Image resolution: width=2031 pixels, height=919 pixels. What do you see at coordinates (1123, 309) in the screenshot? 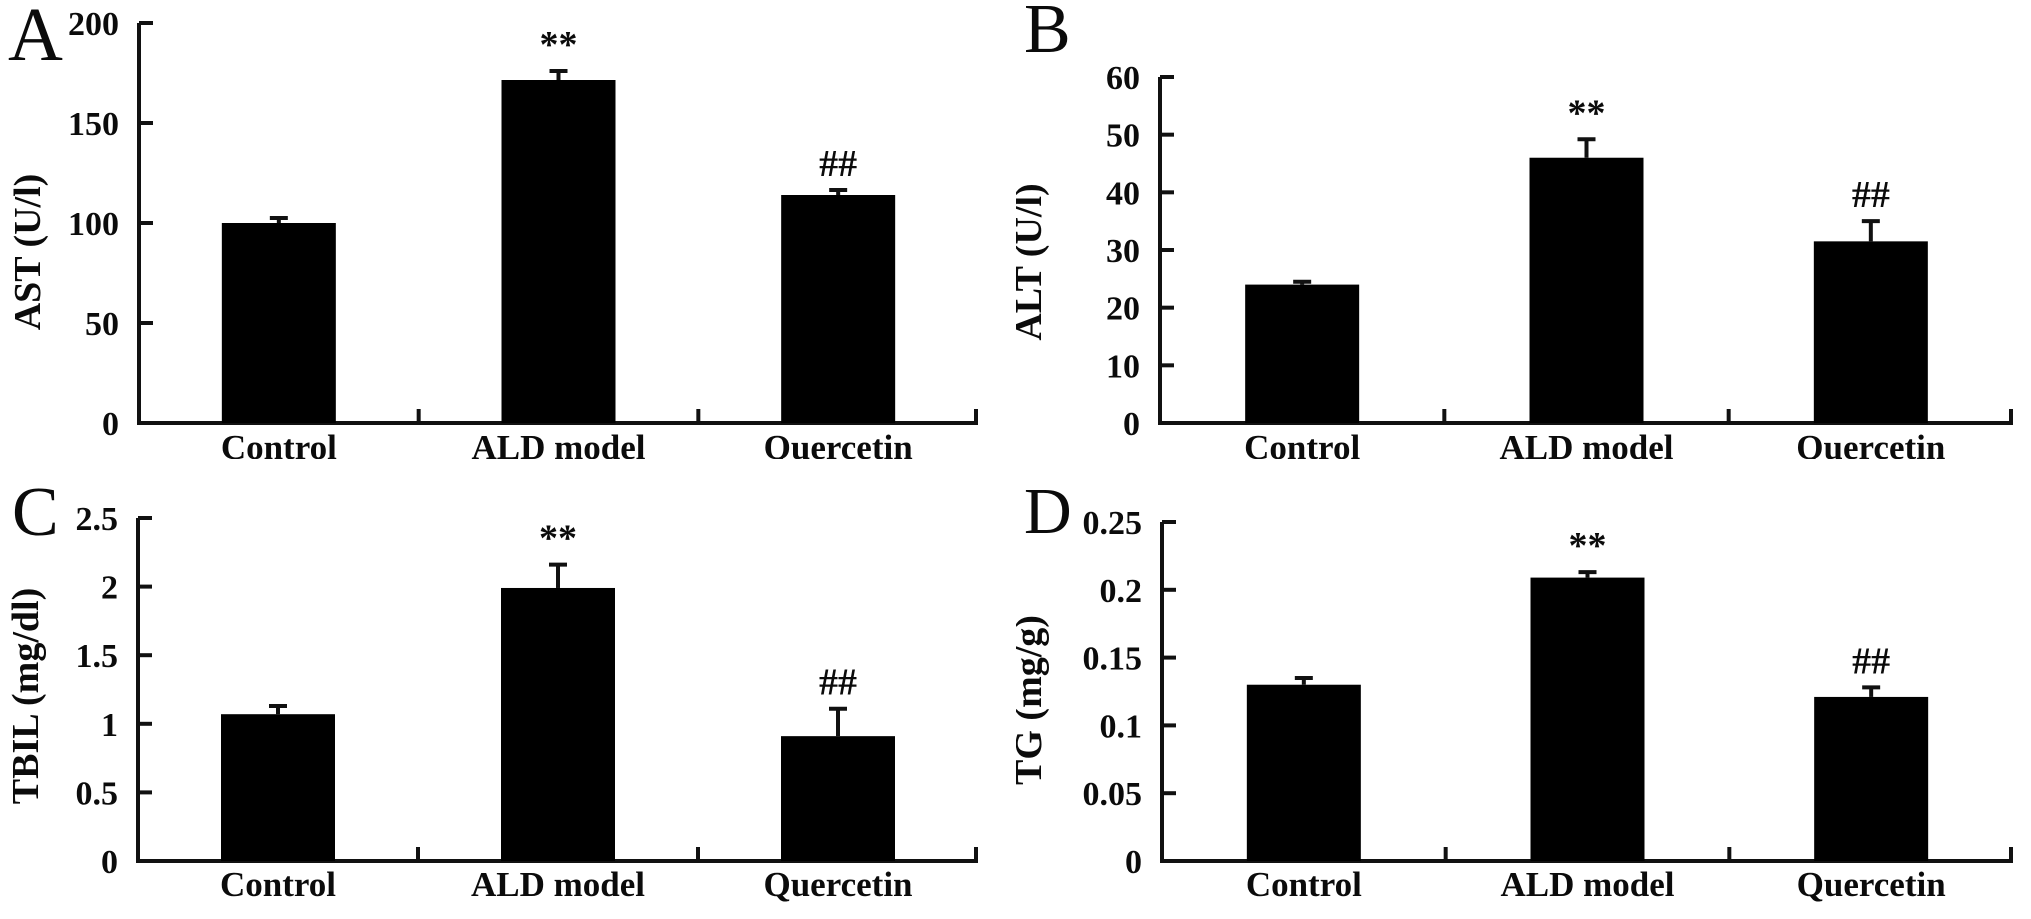
I see `y-tick-label: 20` at bounding box center [1123, 309].